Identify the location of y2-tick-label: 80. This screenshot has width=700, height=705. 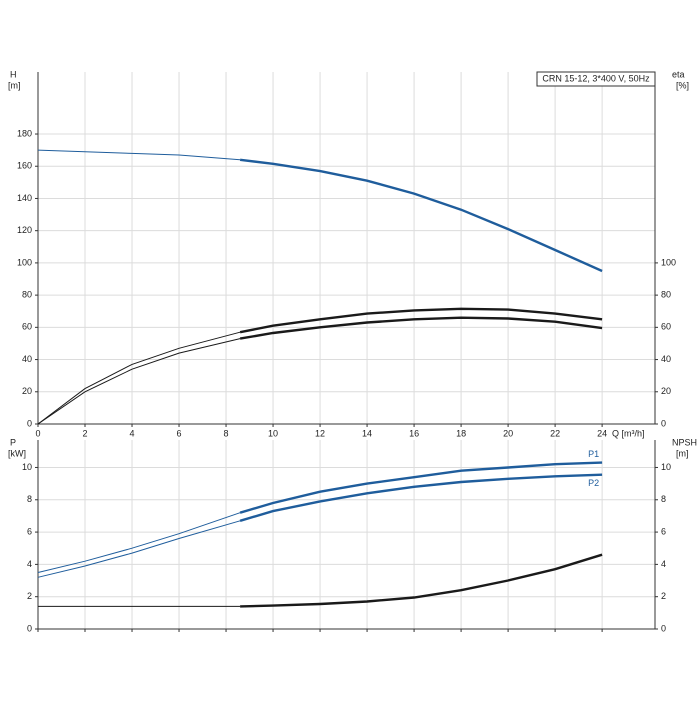
(666, 294).